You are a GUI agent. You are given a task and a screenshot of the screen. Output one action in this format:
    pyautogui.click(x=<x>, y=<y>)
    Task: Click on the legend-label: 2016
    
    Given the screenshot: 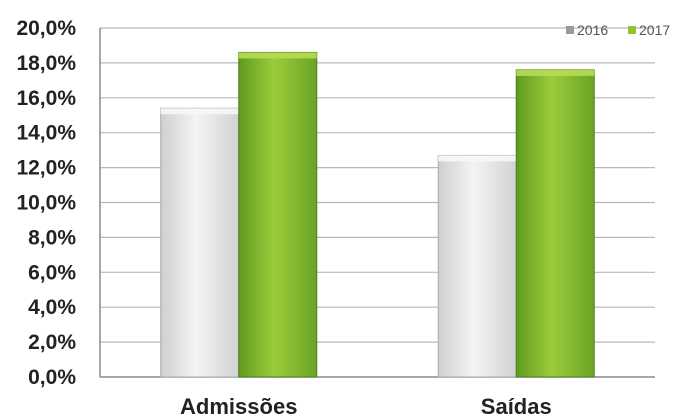 What is the action you would take?
    pyautogui.click(x=592, y=30)
    